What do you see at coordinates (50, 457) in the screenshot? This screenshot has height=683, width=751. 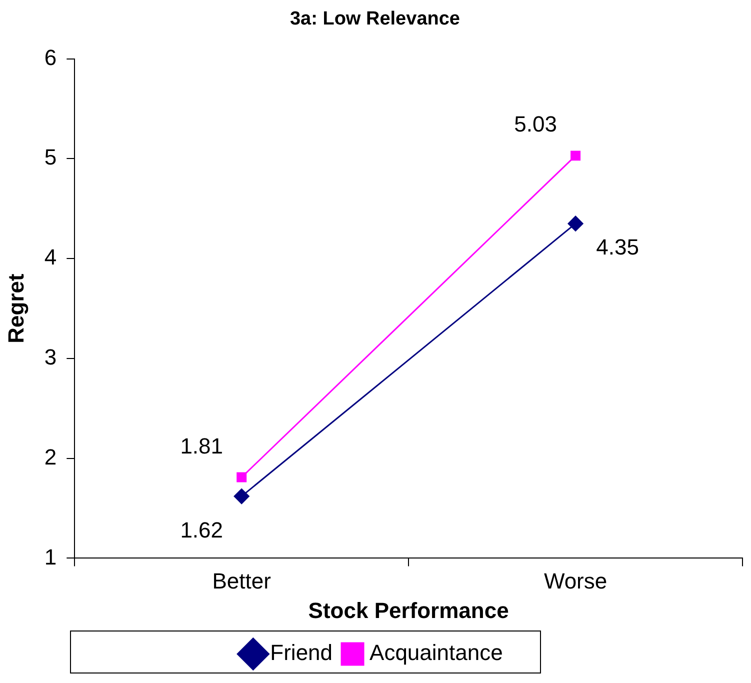 I see `y-tick-label: 2` at bounding box center [50, 457].